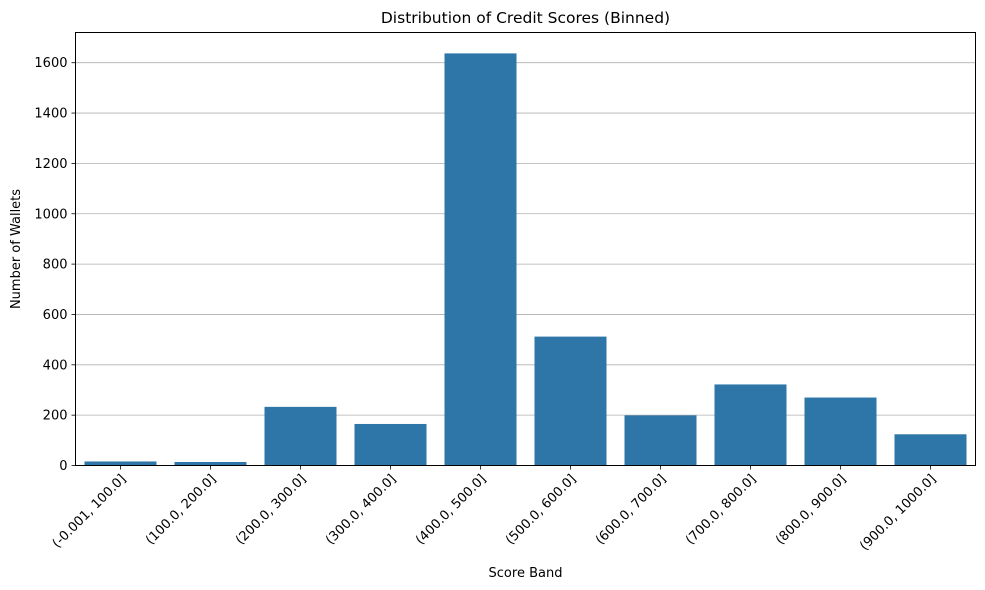 This screenshot has height=590, width=985. I want to click on y-tick-label: 400, so click(55, 365).